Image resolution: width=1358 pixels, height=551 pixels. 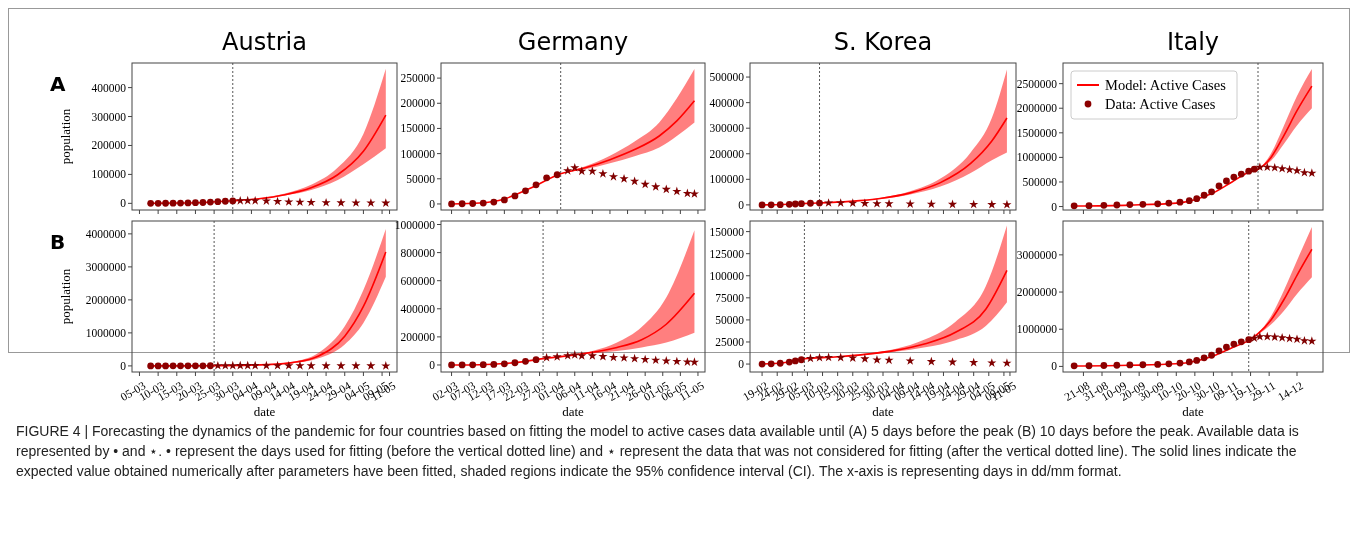 What do you see at coordinates (1037, 83) in the screenshot?
I see `y-tick-label: 2500000` at bounding box center [1037, 83].